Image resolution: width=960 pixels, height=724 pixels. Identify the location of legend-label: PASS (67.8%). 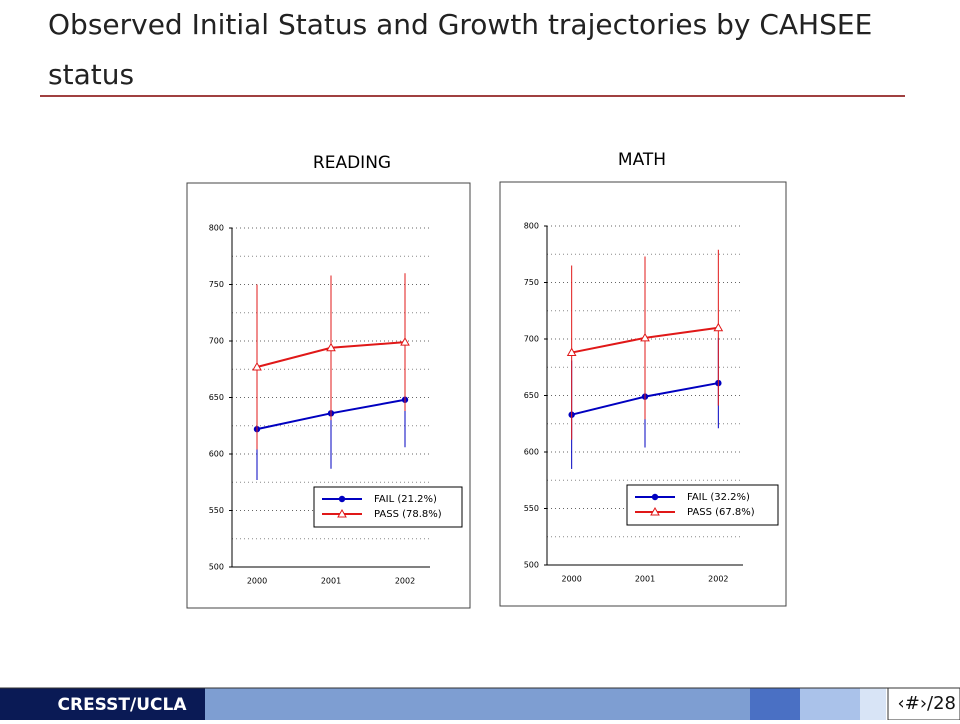
(721, 512).